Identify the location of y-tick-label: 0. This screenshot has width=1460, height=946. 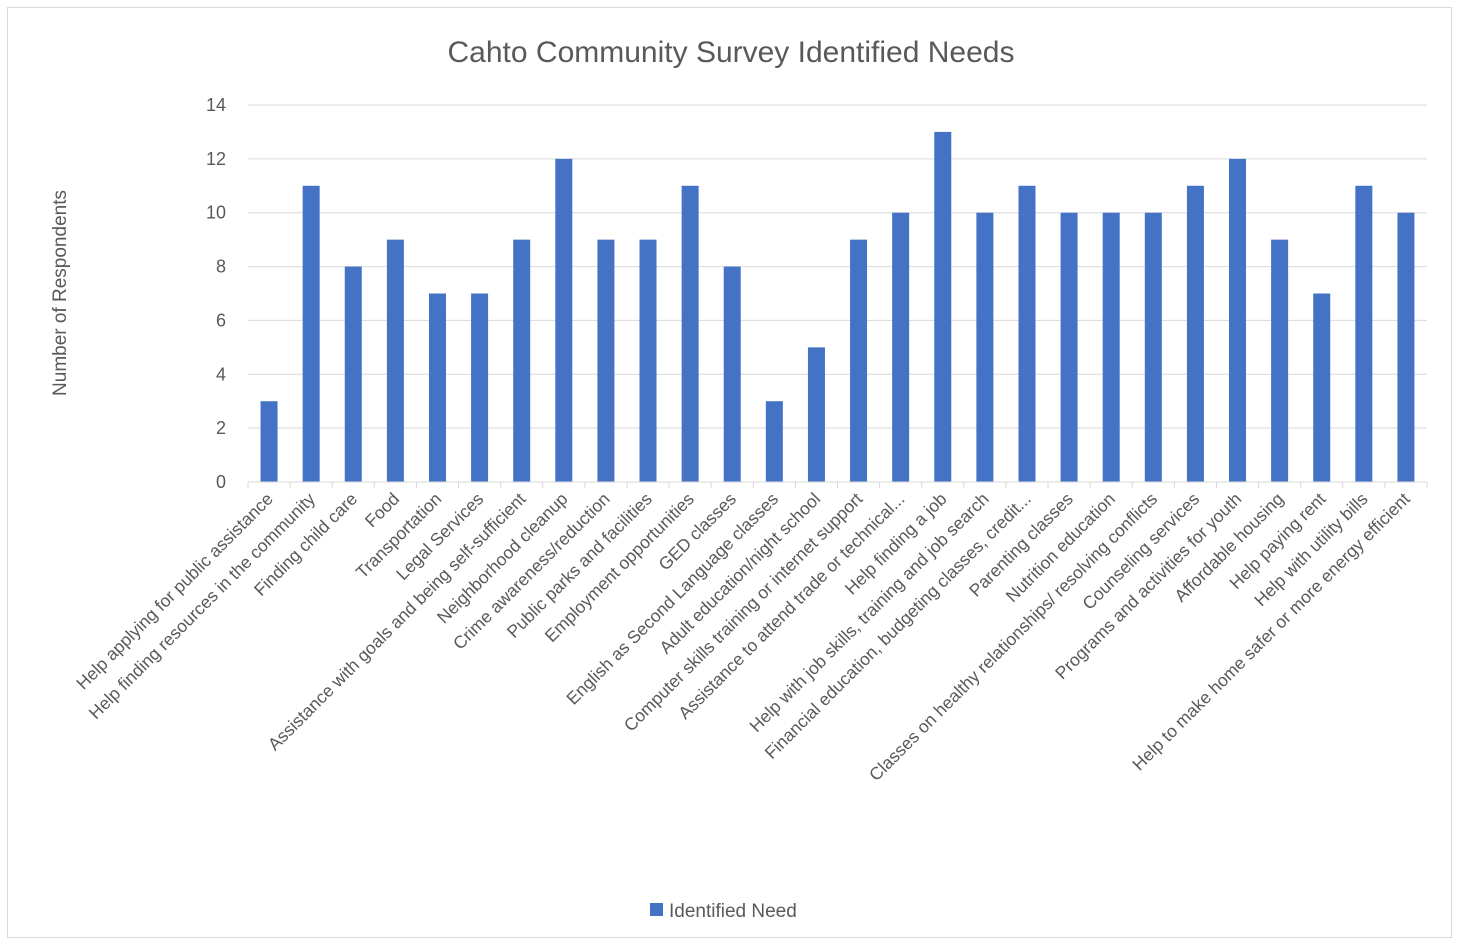
(221, 482).